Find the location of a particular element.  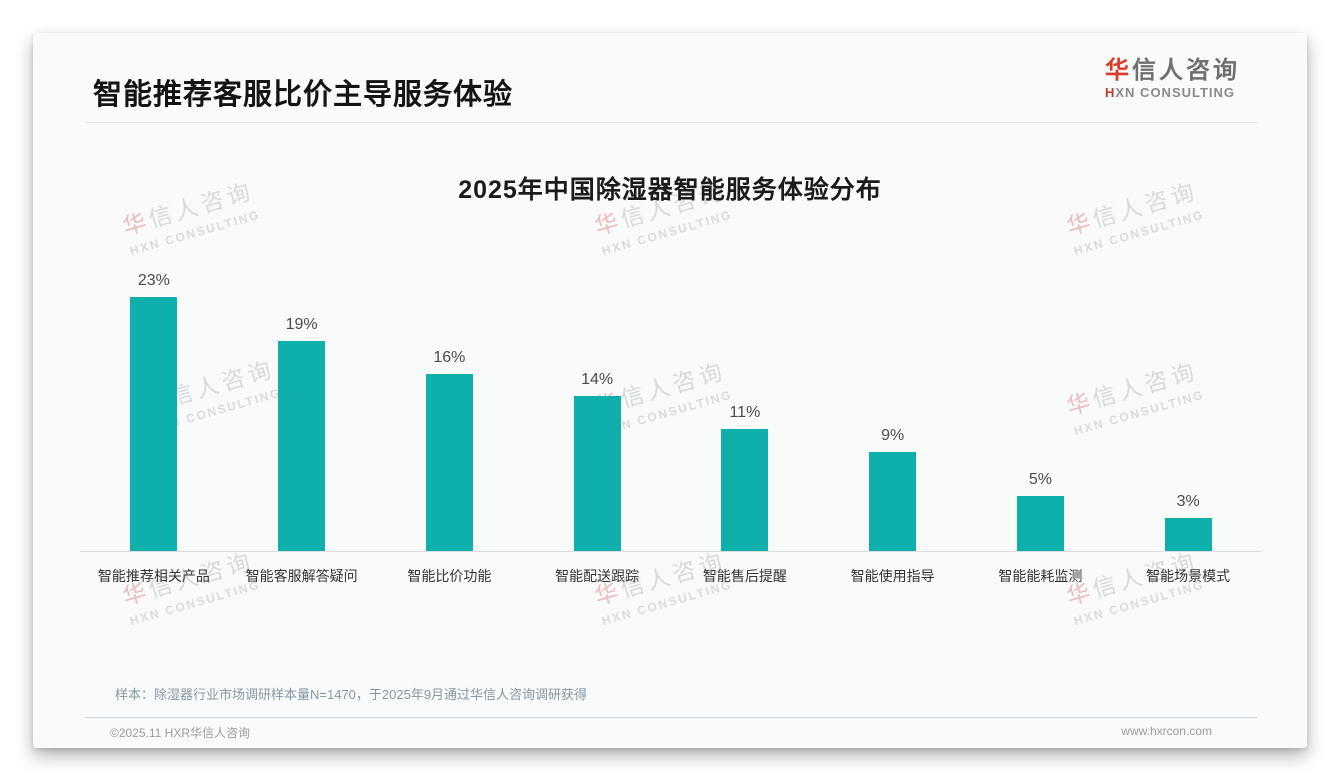

bar-value-label: 16% is located at coordinates (449, 357).